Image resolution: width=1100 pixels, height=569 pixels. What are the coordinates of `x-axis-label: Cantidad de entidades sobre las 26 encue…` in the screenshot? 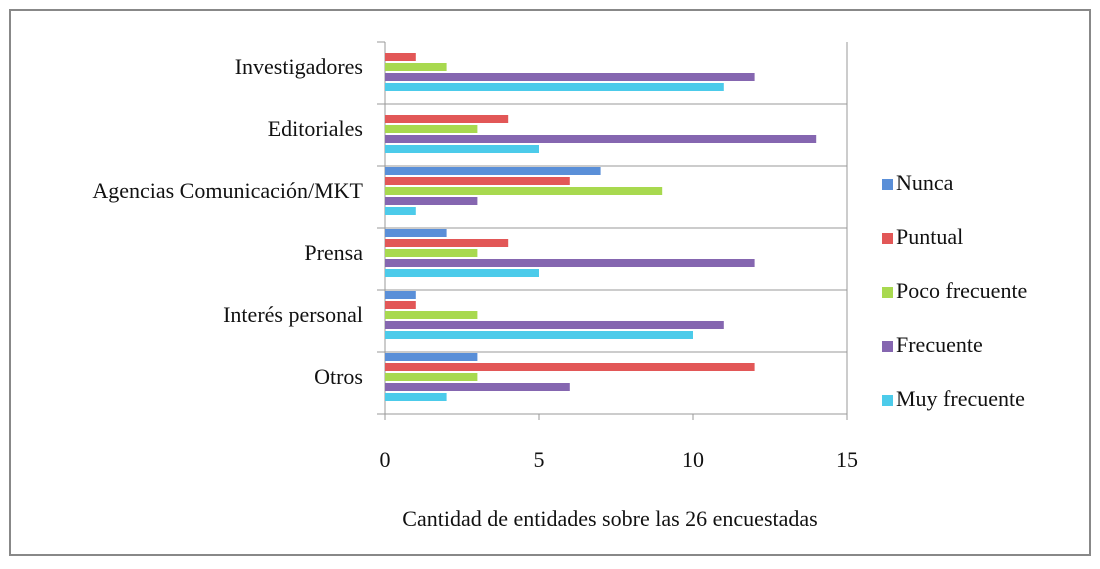 It's located at (609, 518).